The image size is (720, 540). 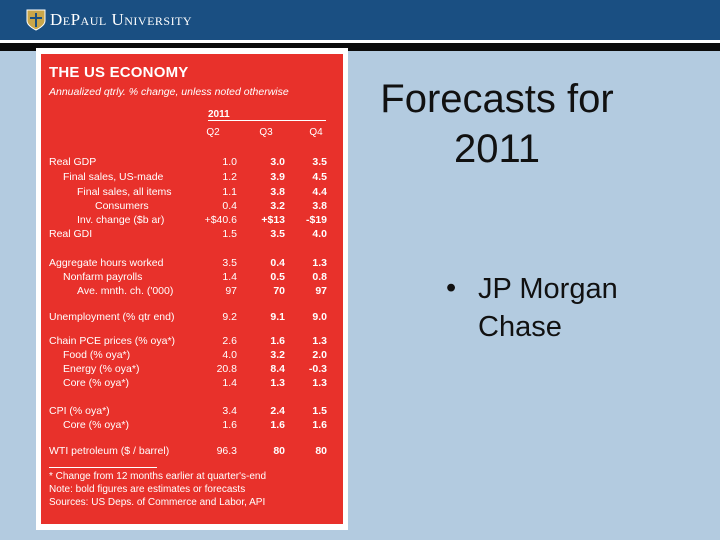 What do you see at coordinates (121, 220) in the screenshot?
I see `row-label: Inv. change ($b ar)` at bounding box center [121, 220].